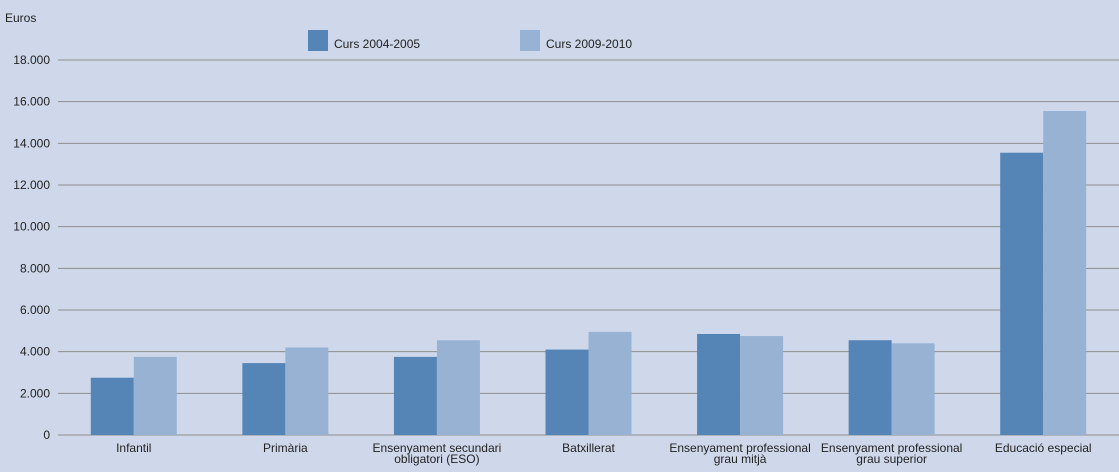 Image resolution: width=1119 pixels, height=472 pixels. What do you see at coordinates (35, 393) in the screenshot?
I see `y-tick-label: 2.000` at bounding box center [35, 393].